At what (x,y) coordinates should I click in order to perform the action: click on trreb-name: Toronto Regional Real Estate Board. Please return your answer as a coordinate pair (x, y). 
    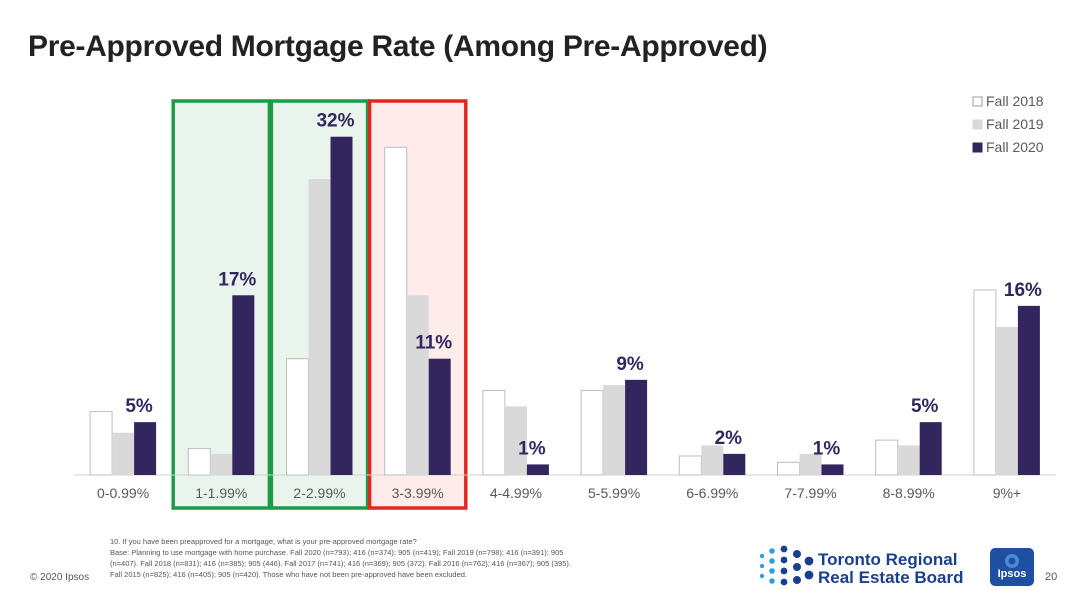
    Looking at the image, I should click on (891, 569).